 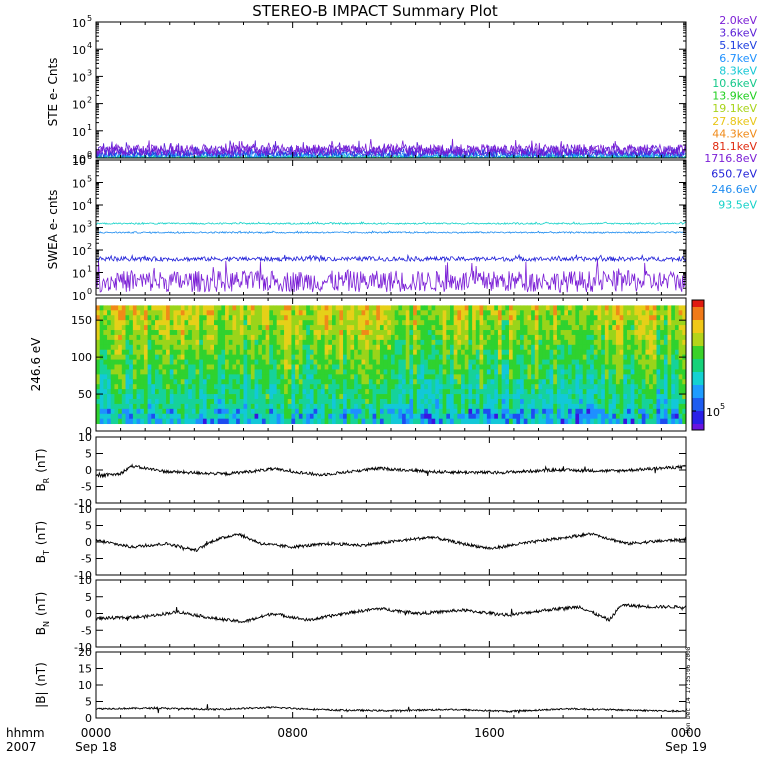 I want to click on x-tick-date: Sep 18, so click(x=96, y=747).